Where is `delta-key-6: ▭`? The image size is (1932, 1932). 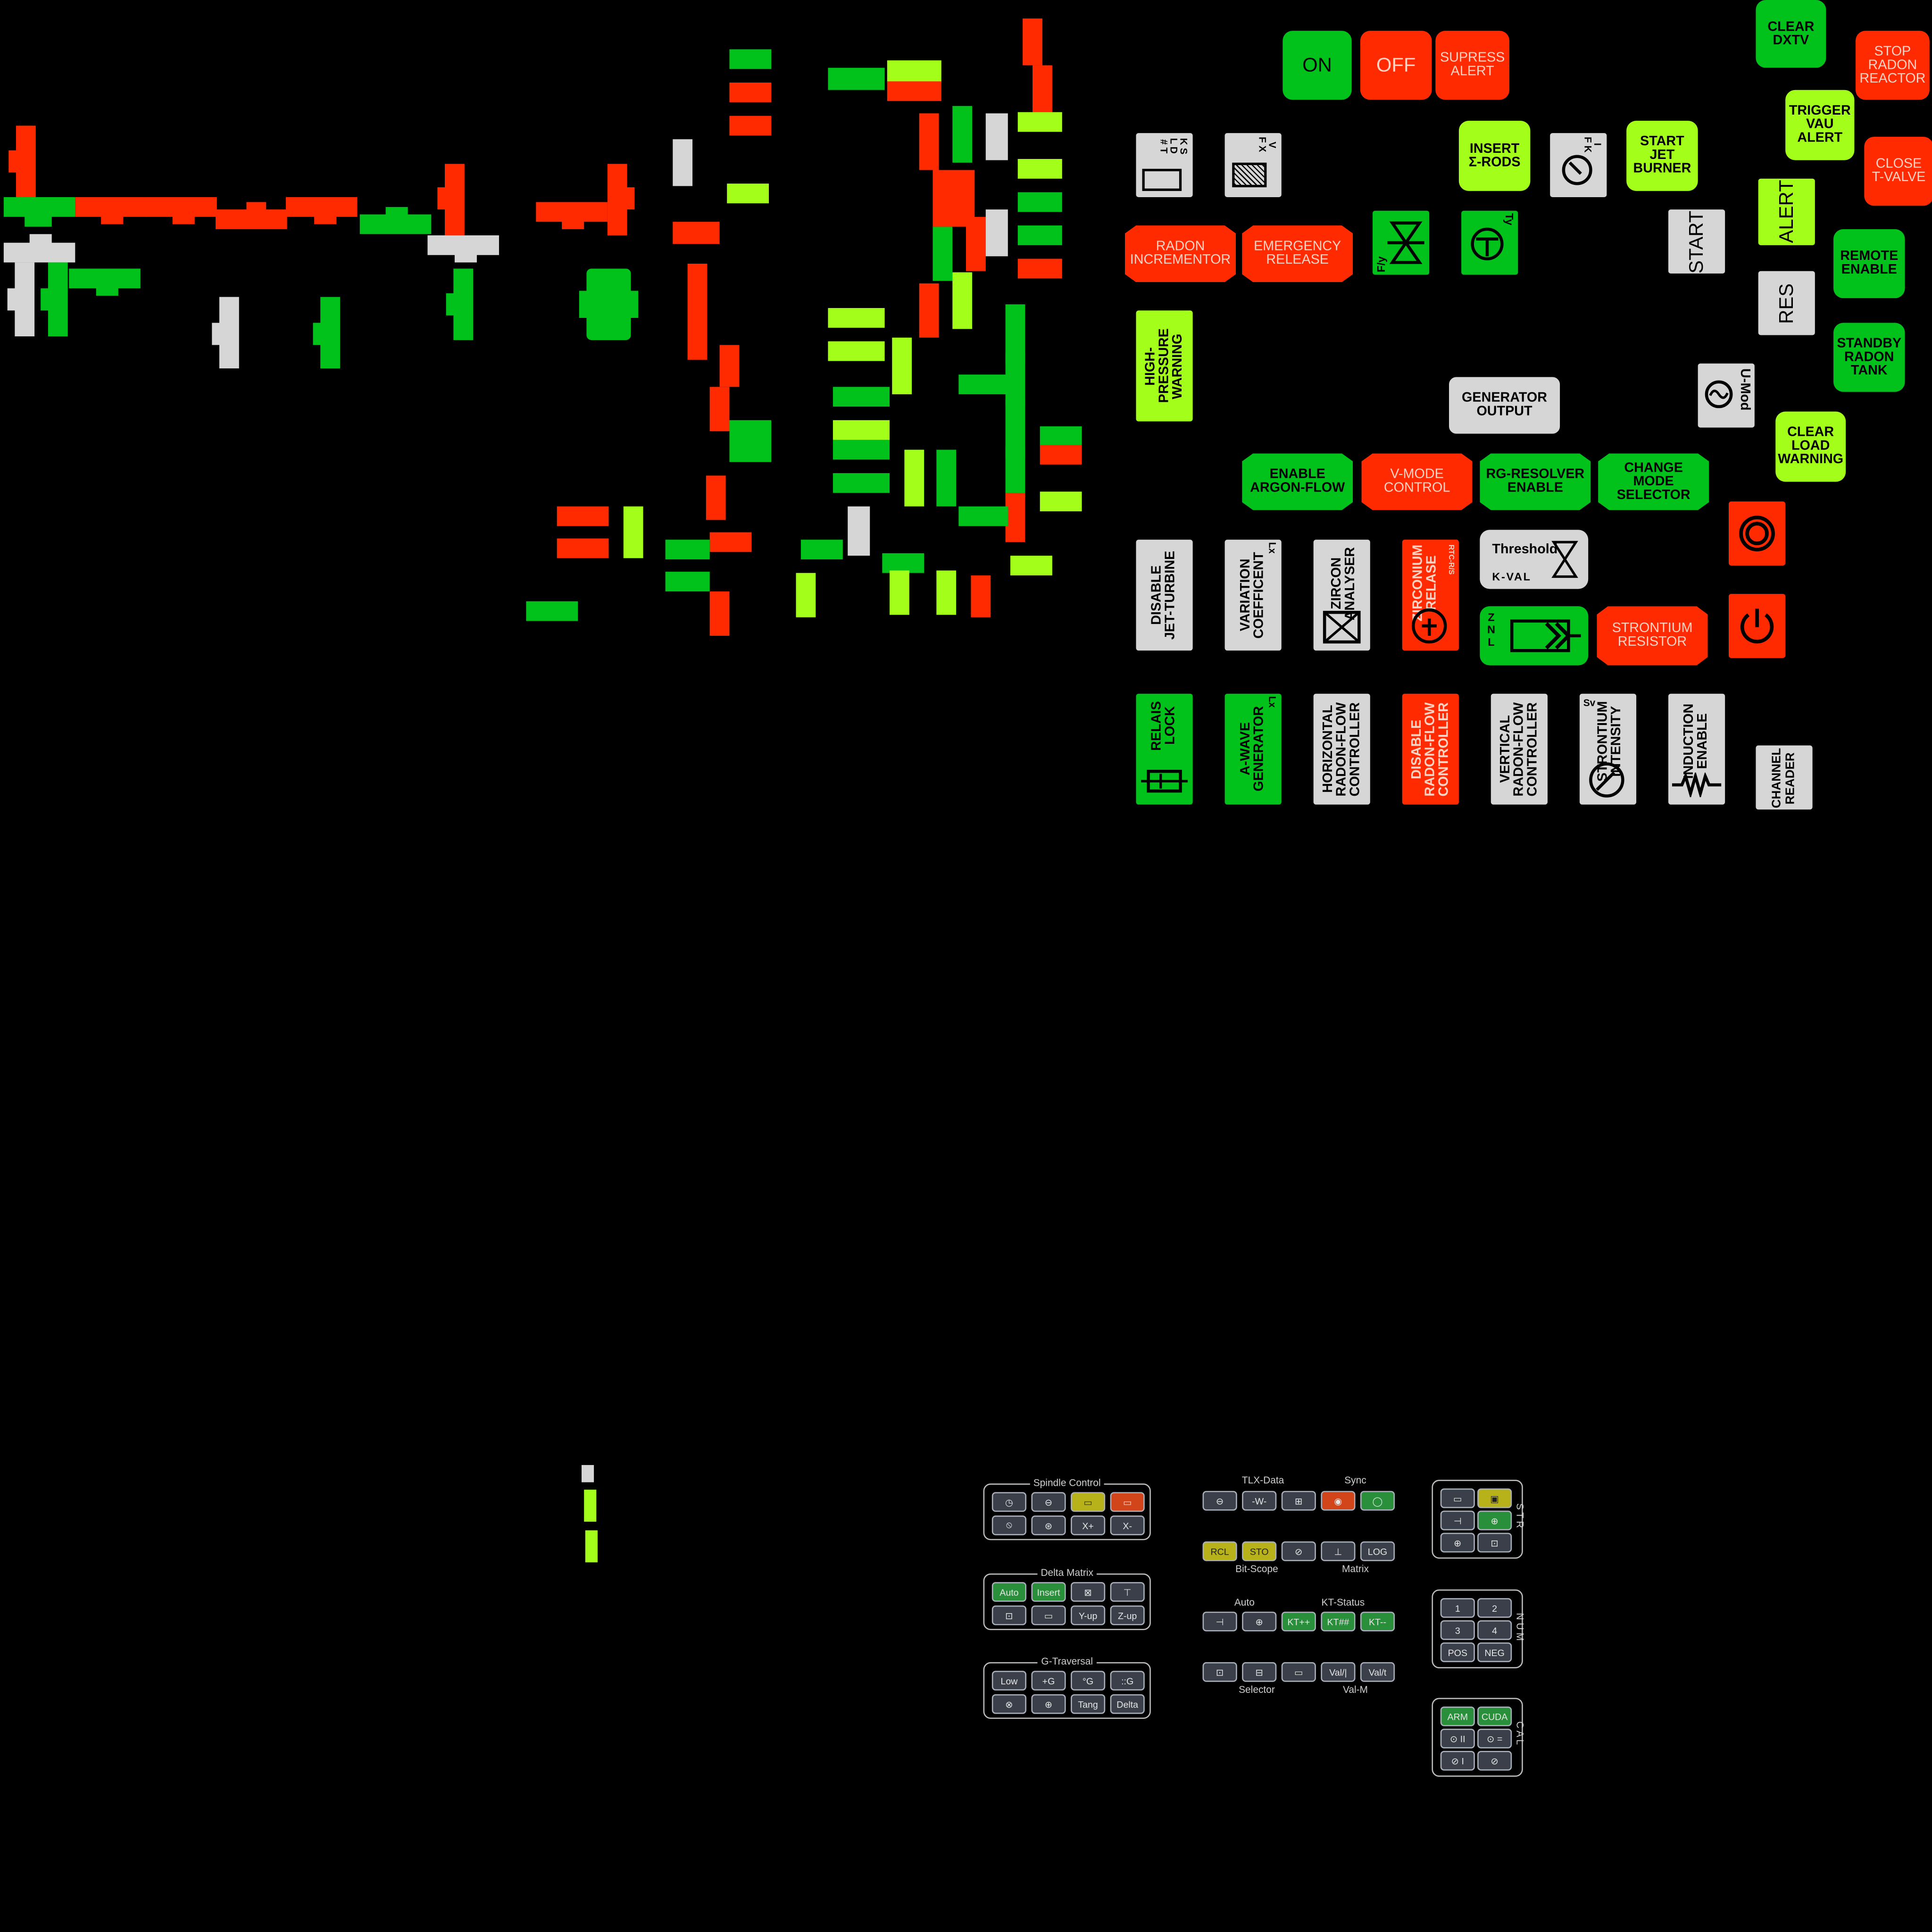 delta-key-6: ▭ is located at coordinates (1049, 1615).